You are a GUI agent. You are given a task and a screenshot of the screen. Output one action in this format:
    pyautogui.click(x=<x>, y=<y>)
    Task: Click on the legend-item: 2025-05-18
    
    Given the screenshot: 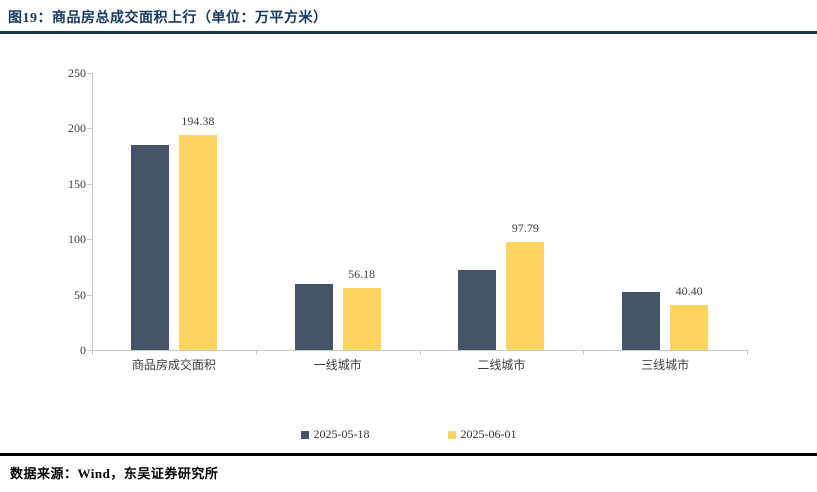 What is the action you would take?
    pyautogui.click(x=335, y=434)
    